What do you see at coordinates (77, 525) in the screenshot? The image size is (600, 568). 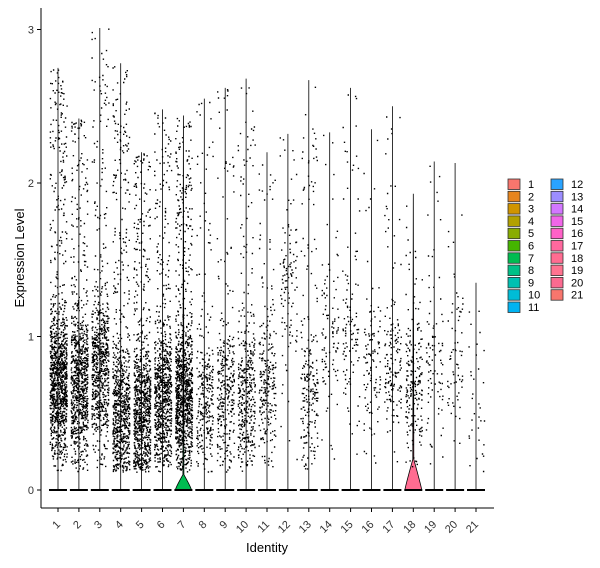 I see `x-tick-label: 2` at bounding box center [77, 525].